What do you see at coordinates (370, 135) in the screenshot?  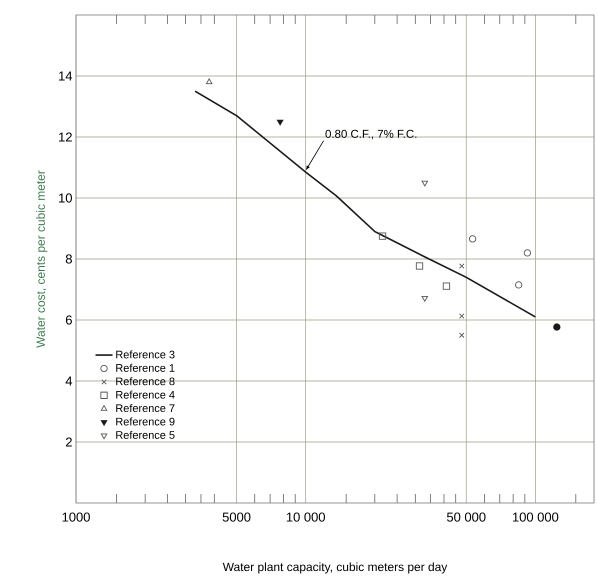 I see `annotation: 0.80 C.F., 7% F.C.` at bounding box center [370, 135].